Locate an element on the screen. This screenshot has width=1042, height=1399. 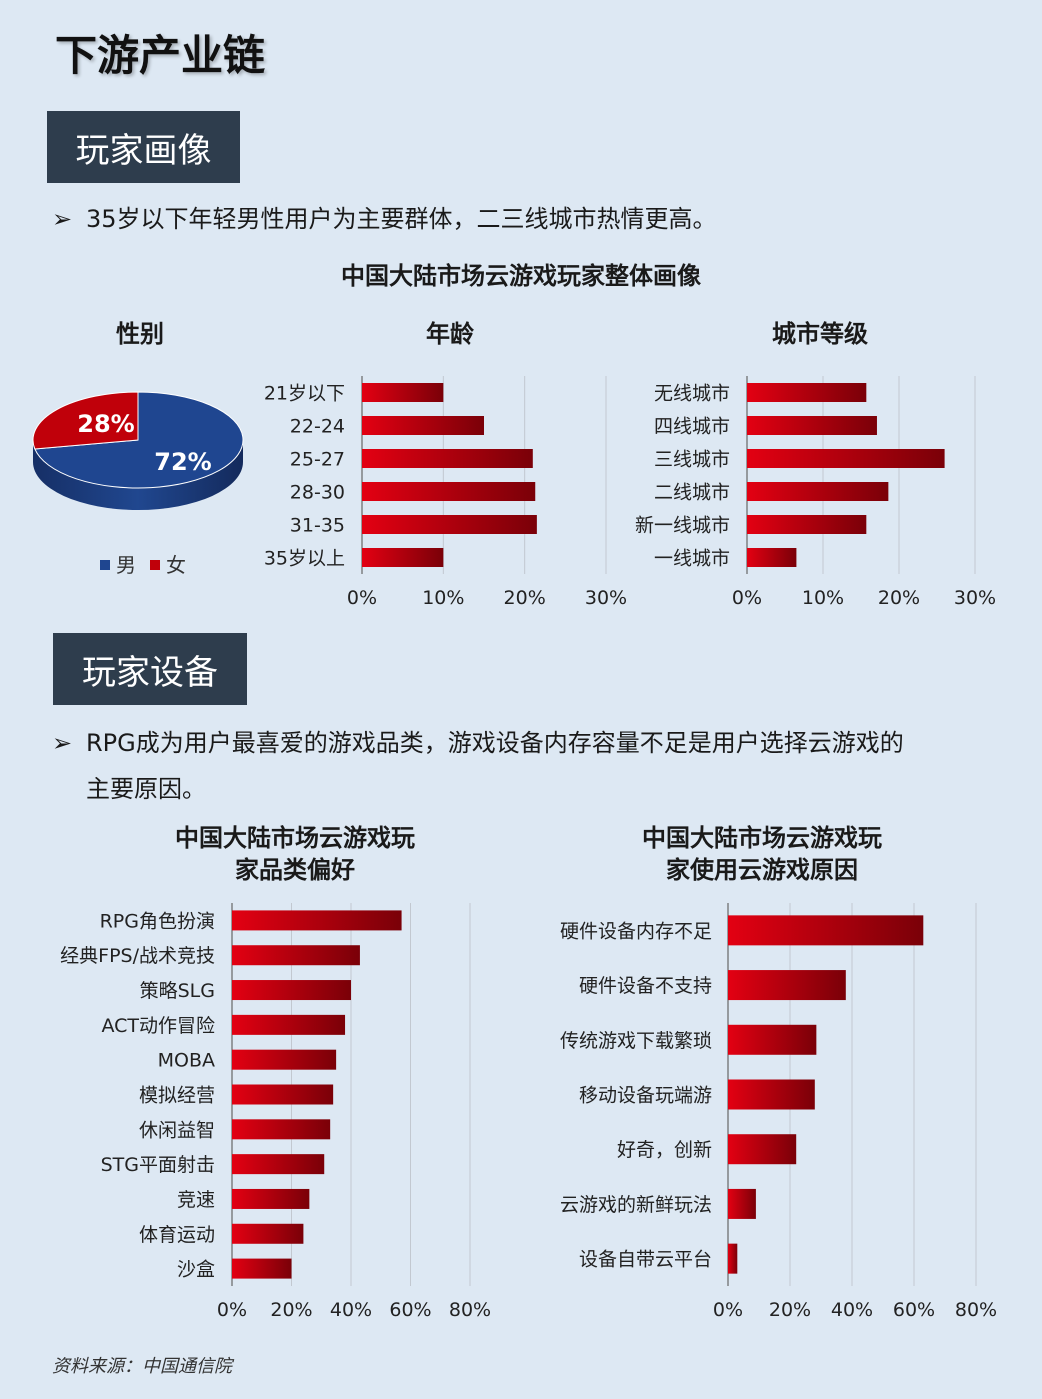
bullet-text-line1: RPG成为用户最喜爱的游戏品类，游戏设备内存容量不足是用户选择云游戏的 is located at coordinates (495, 743).